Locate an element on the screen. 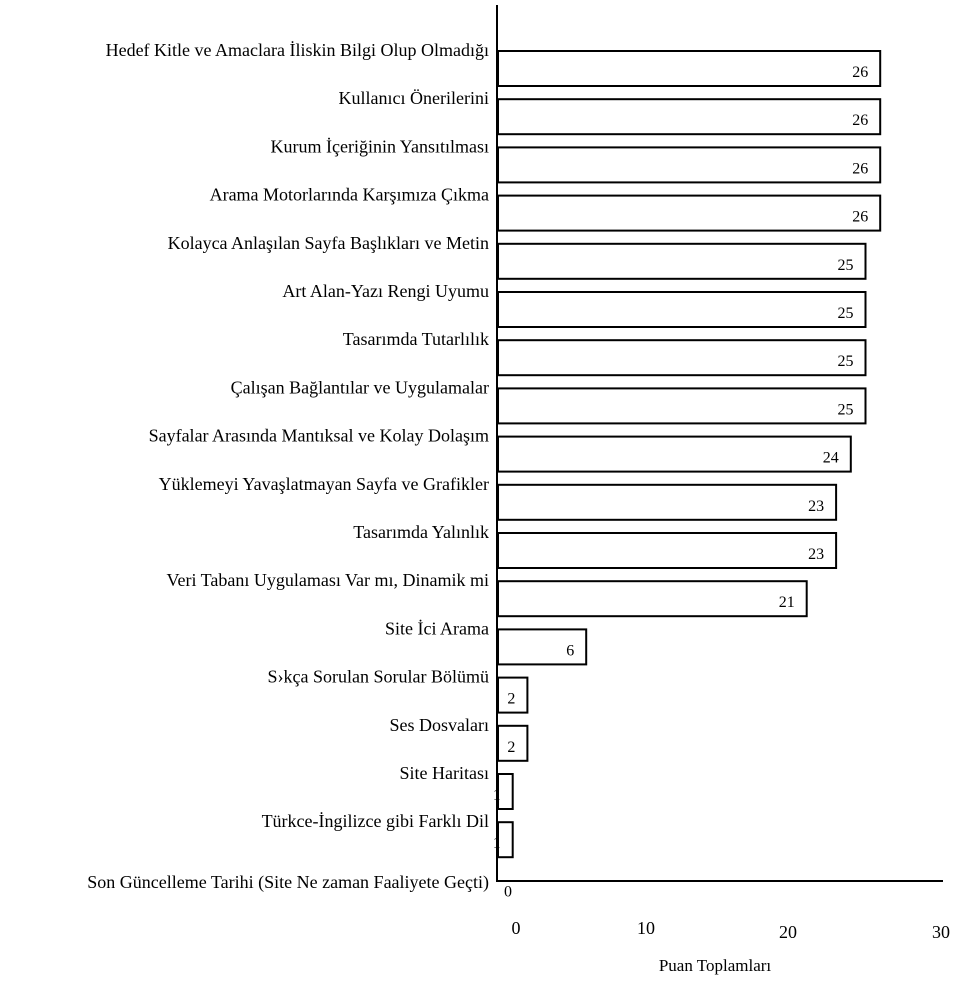 This screenshot has width=957, height=981. bar-value-label-6: 25 is located at coordinates (846, 361).